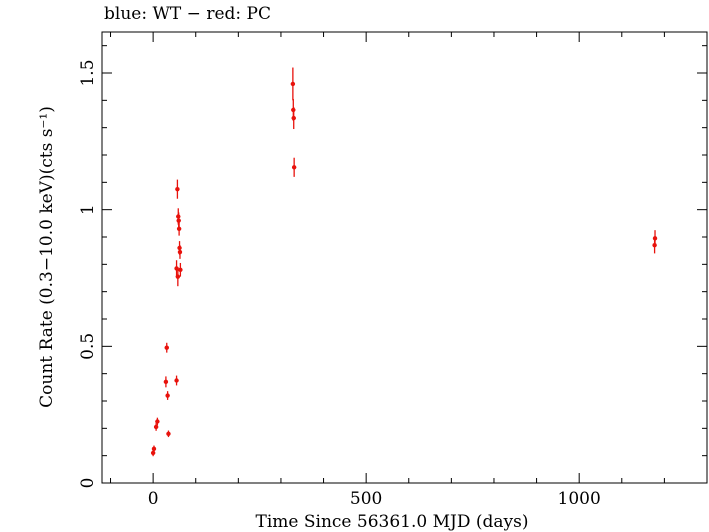 This screenshot has width=709, height=532. I want to click on y-tick-label: 1.5, so click(88, 72).